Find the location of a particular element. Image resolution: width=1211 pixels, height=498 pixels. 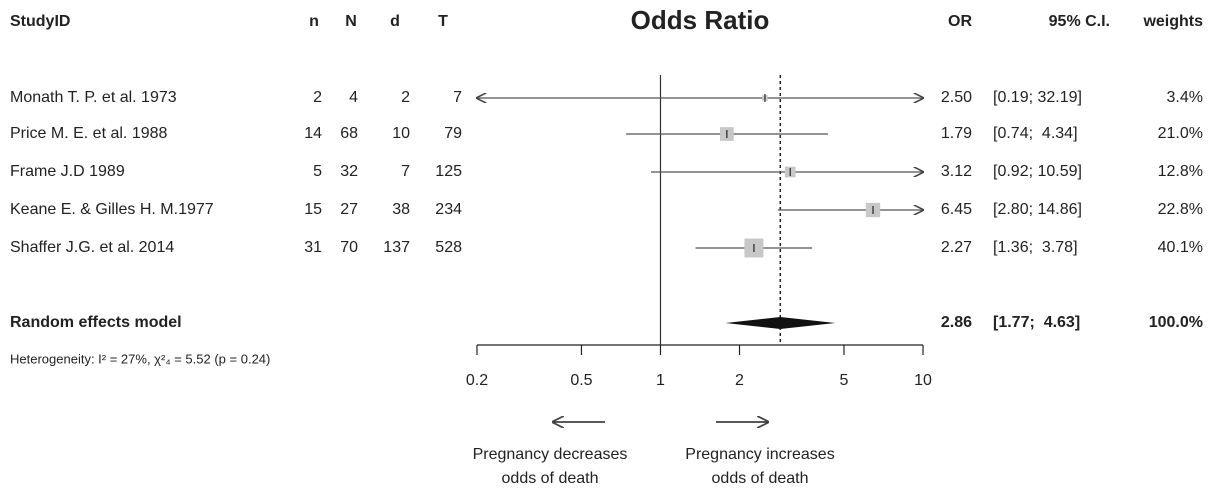

summary-ci: [1.77; 4.63] is located at coordinates (1036, 322).